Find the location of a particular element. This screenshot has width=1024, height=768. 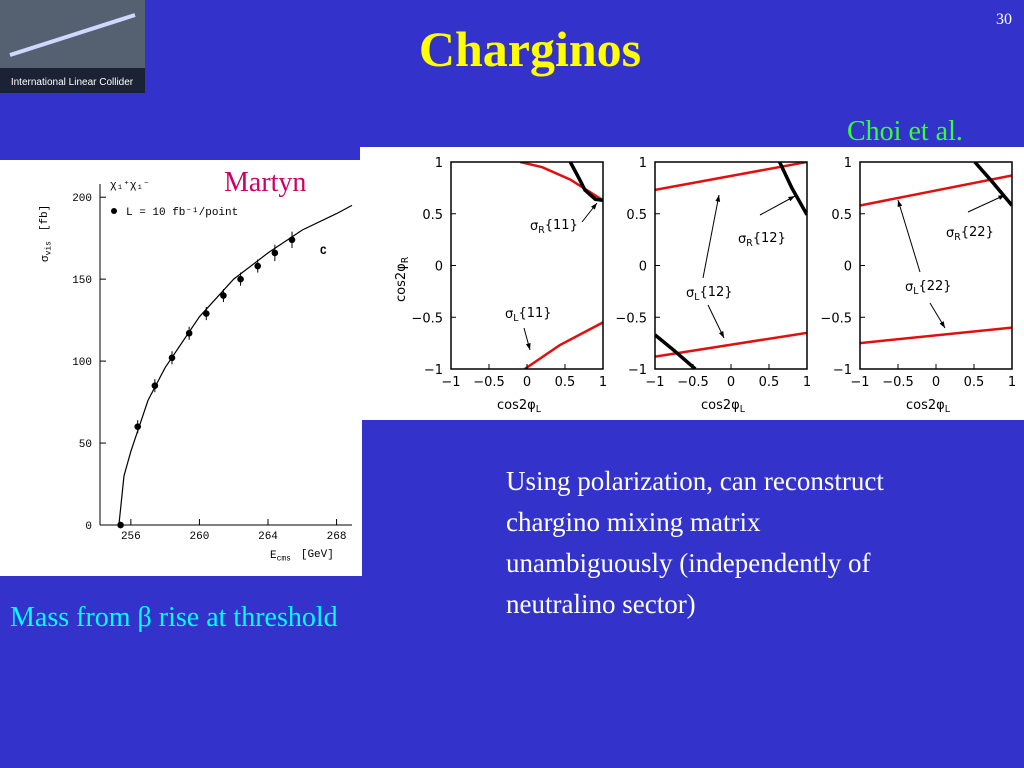

x-tick-label: 256 is located at coordinates (131, 537).